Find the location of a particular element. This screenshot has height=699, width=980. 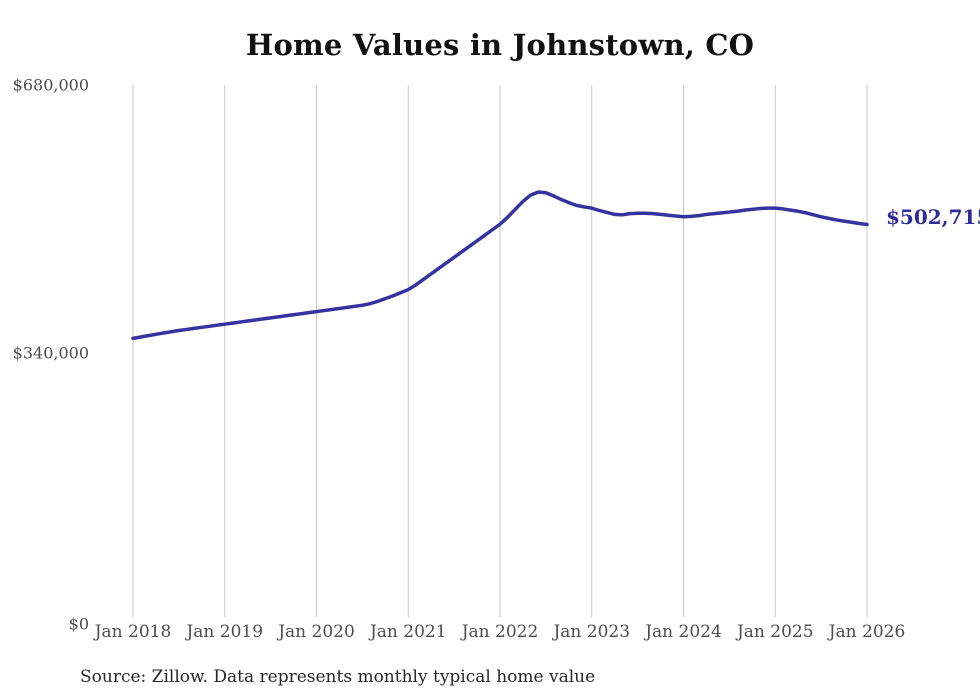

chart-title: Home Values in Johnstown, CO is located at coordinates (500, 45).